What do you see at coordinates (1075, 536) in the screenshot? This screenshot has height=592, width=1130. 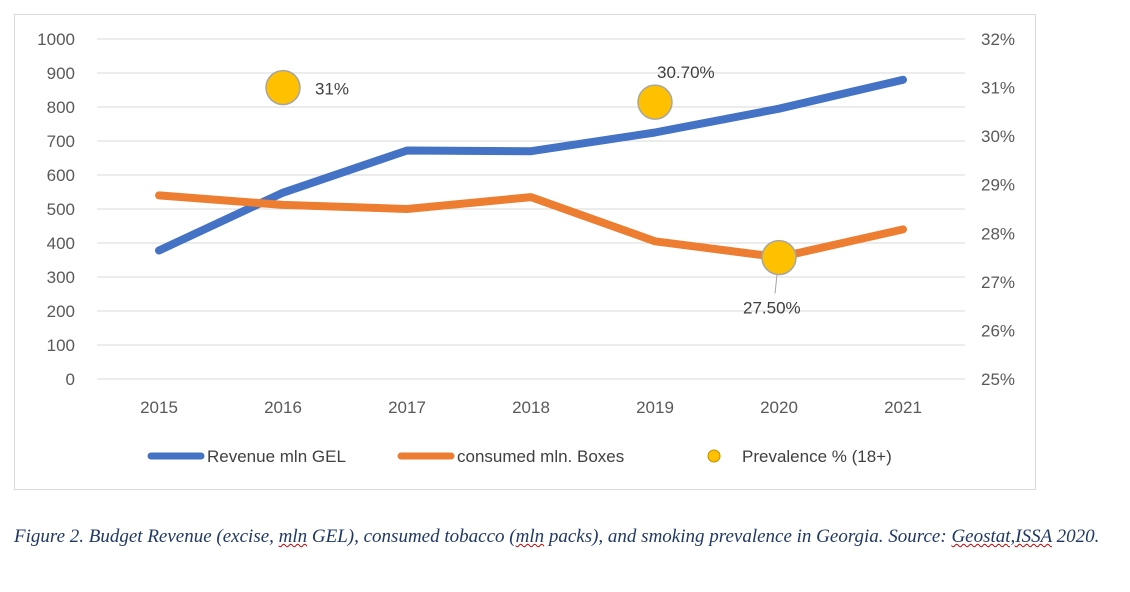 I see `caption-text-7: 2020.` at bounding box center [1075, 536].